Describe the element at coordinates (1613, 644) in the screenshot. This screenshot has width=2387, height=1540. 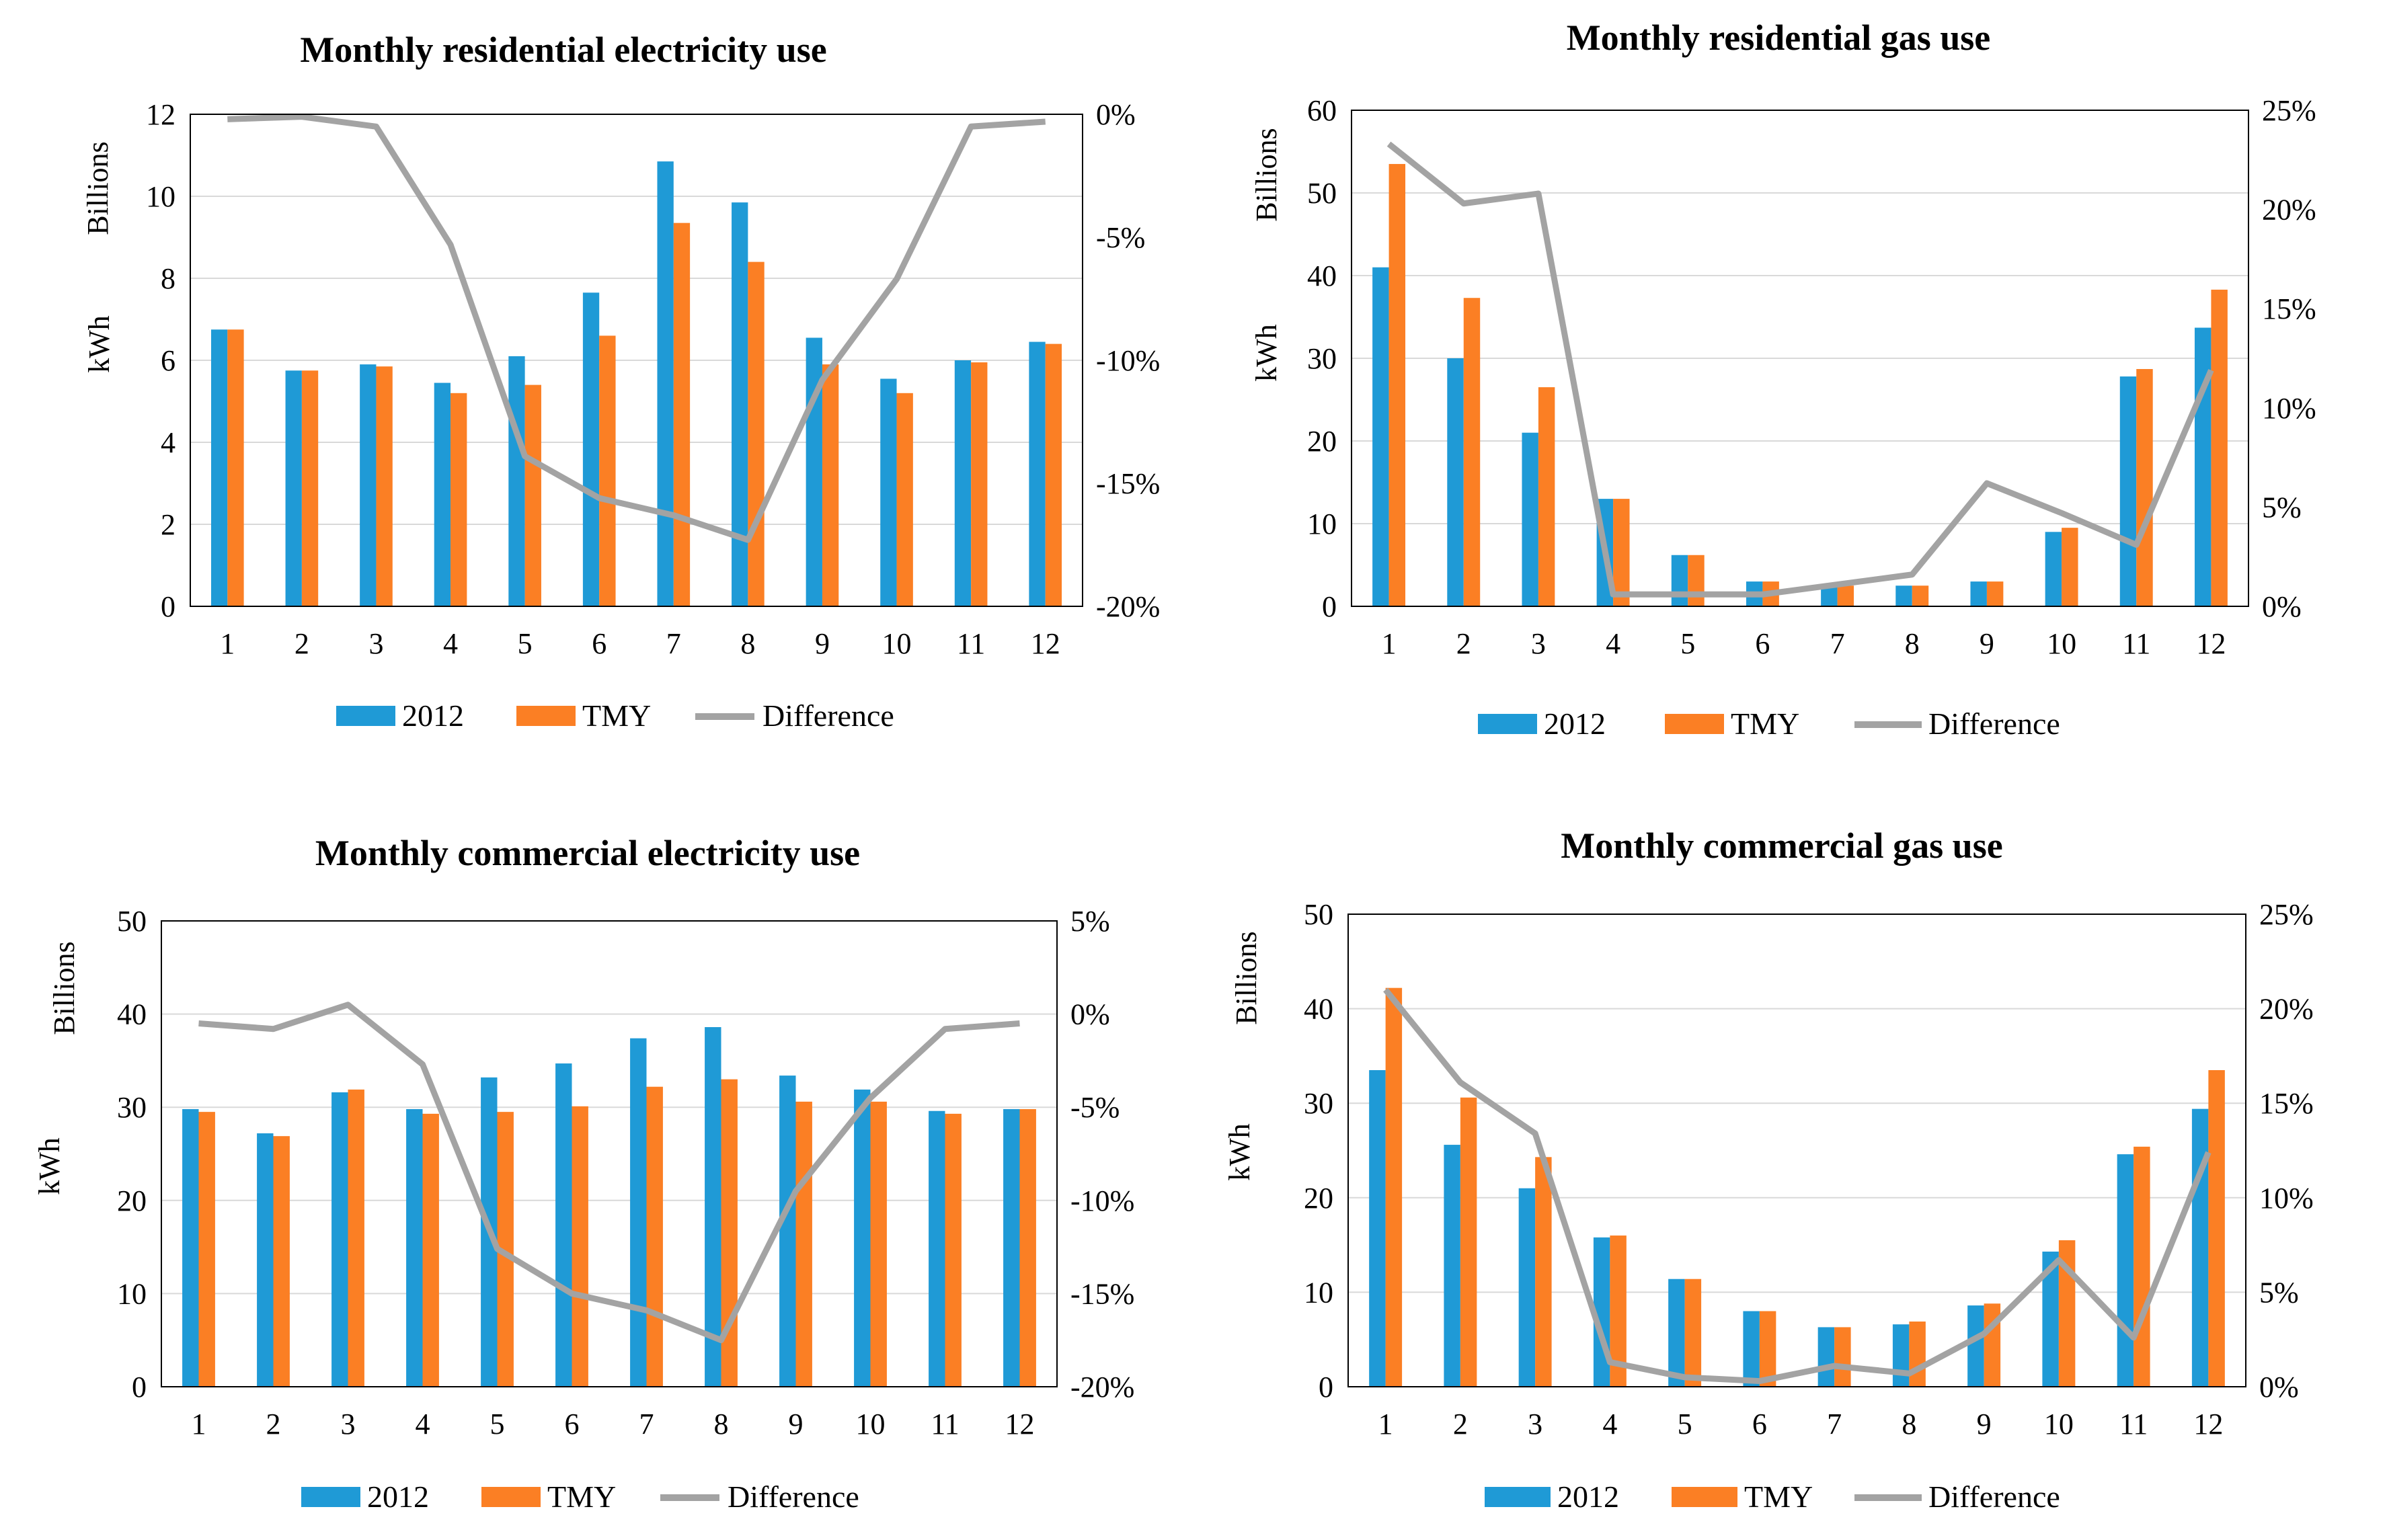
I see `x-tick-label: 4` at that location.